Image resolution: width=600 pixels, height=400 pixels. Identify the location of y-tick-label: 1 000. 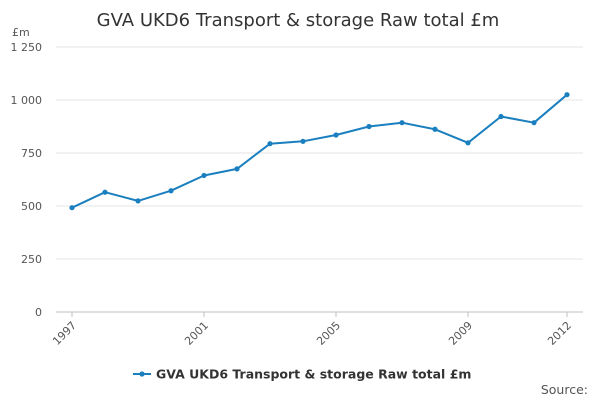
(27, 100).